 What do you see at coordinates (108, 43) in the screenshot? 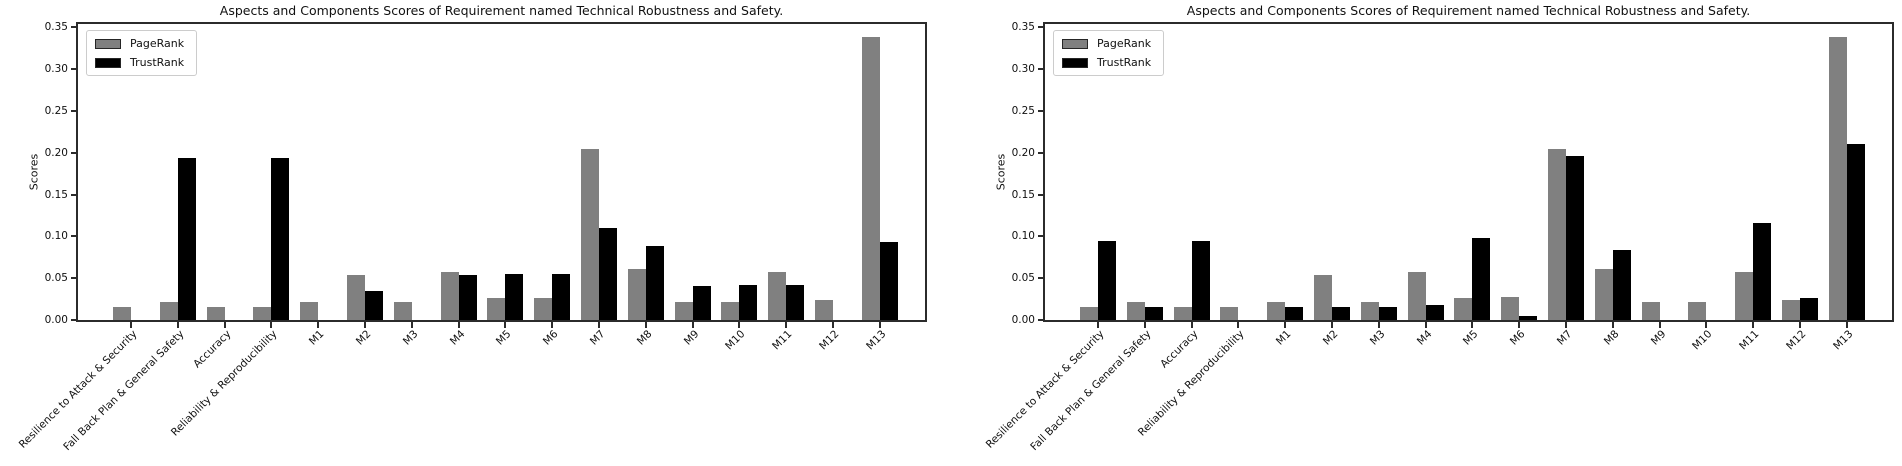
I see `pagerank-swatch-icon` at bounding box center [108, 43].